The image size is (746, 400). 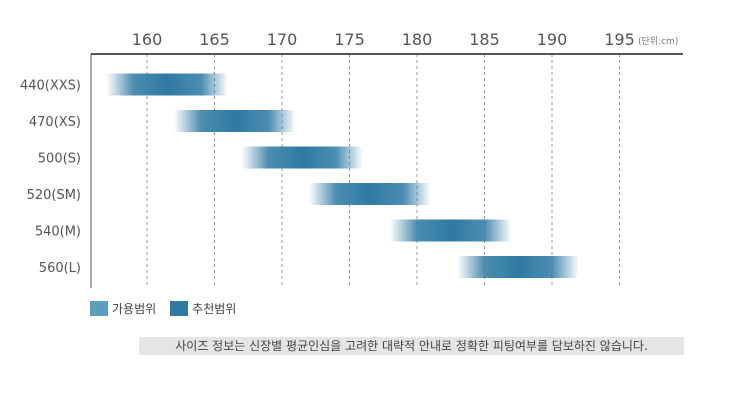 What do you see at coordinates (163, 308) in the screenshot?
I see `legend: 가용범위 추천범위` at bounding box center [163, 308].